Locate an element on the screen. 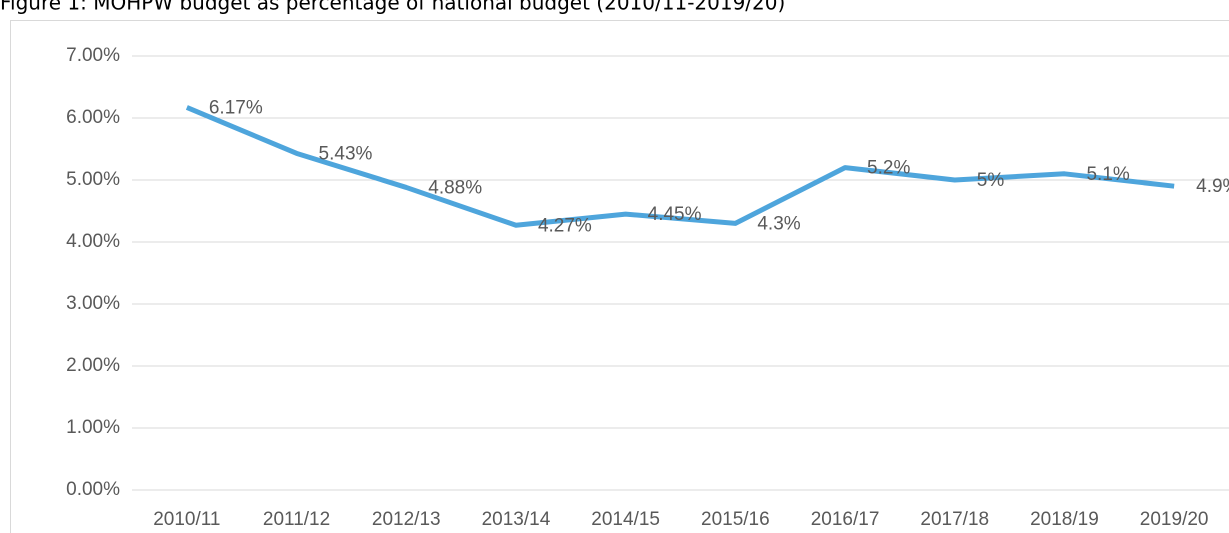 The image size is (1229, 533). y-tick-label: 4.00% is located at coordinates (93, 241).